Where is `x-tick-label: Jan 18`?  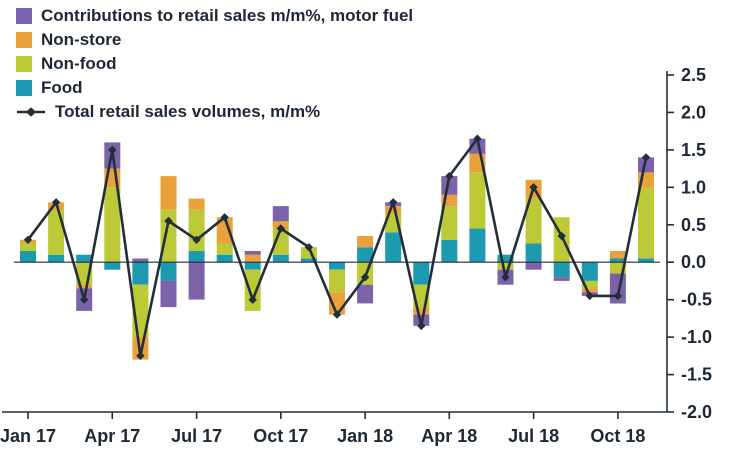
x-tick-label: Jan 18 is located at coordinates (365, 436).